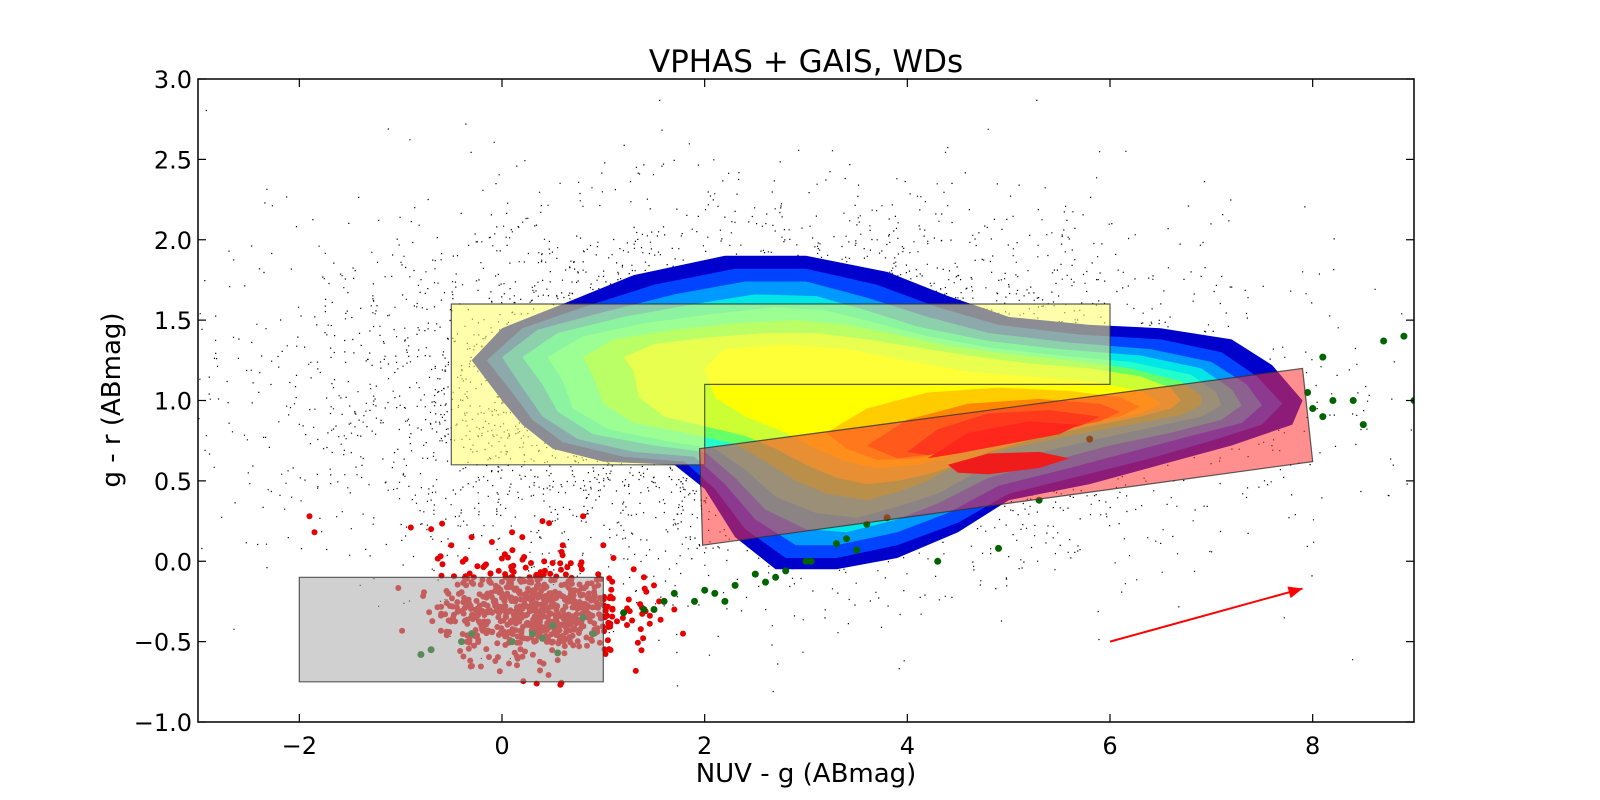 Image resolution: width=1600 pixels, height=800 pixels. Describe the element at coordinates (806, 62) in the screenshot. I see `chart-title: VPHAS + GAIS, WDs` at that location.